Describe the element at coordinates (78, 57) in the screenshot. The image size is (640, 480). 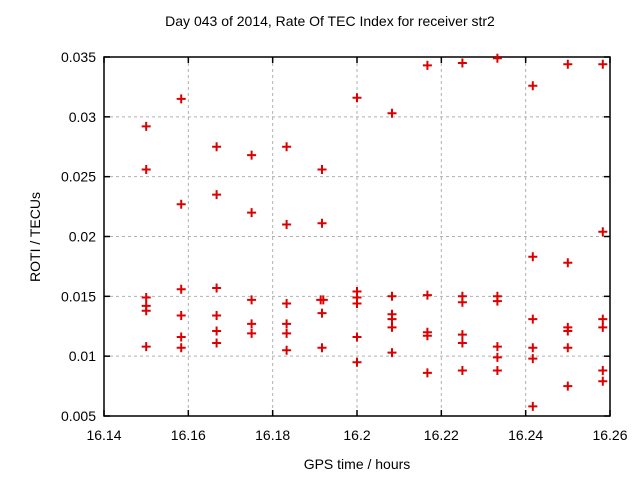
I see `svg-text: 0.035` at that location.